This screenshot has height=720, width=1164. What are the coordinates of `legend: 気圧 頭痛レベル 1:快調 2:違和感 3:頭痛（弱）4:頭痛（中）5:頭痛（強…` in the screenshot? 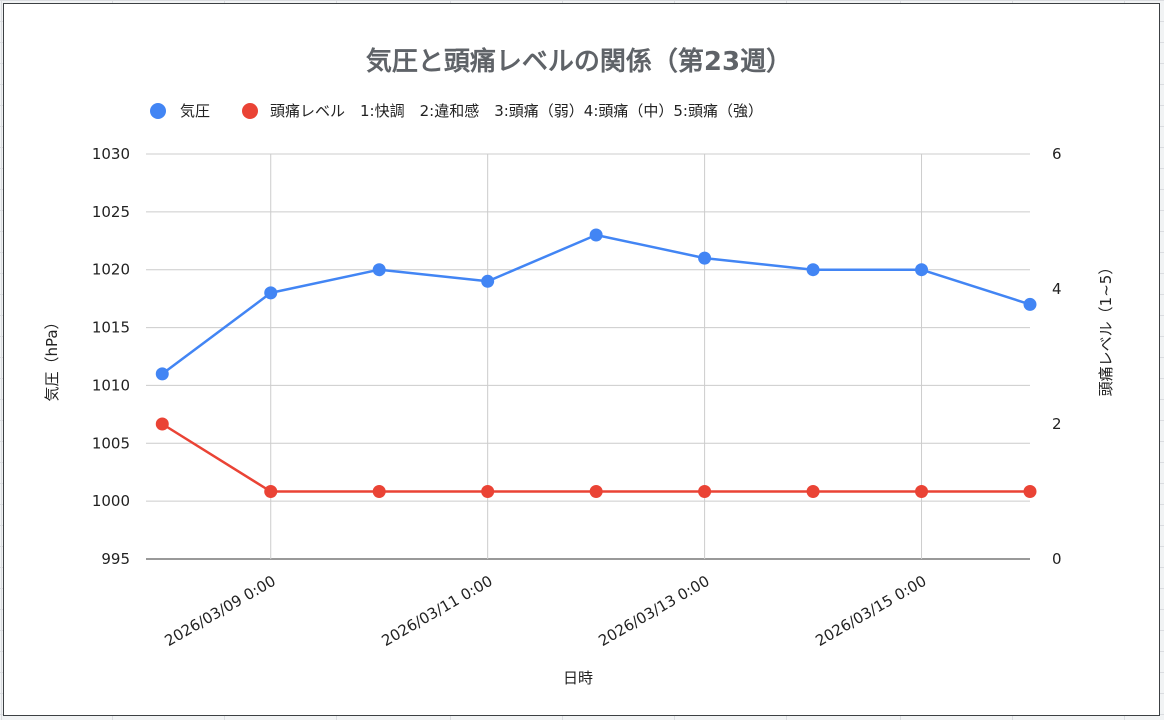 It's located at (456, 111).